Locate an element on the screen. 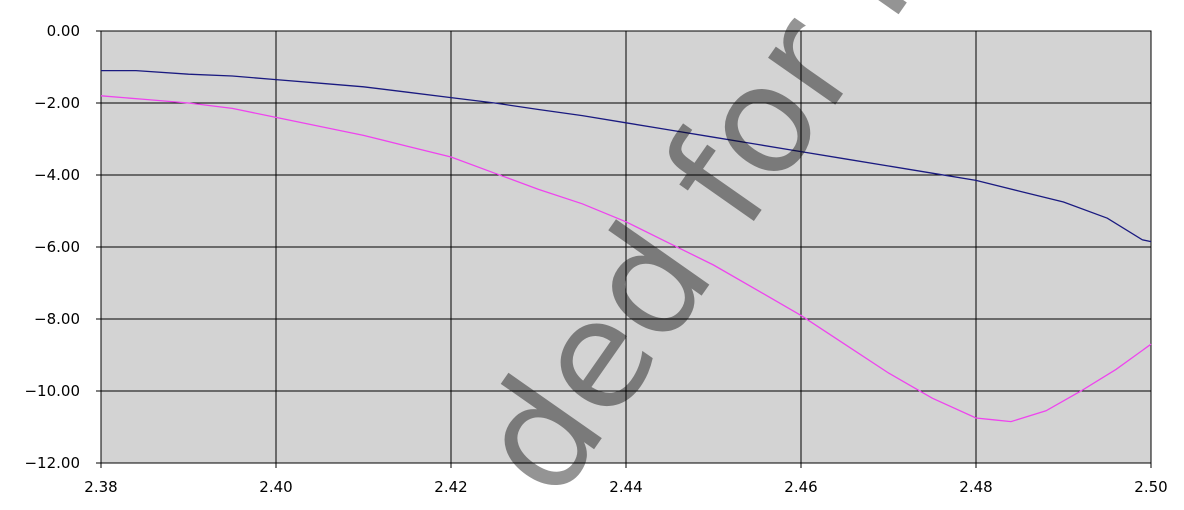 The width and height of the screenshot is (1184, 510). y-tick-label: −6.00 is located at coordinates (57, 247).